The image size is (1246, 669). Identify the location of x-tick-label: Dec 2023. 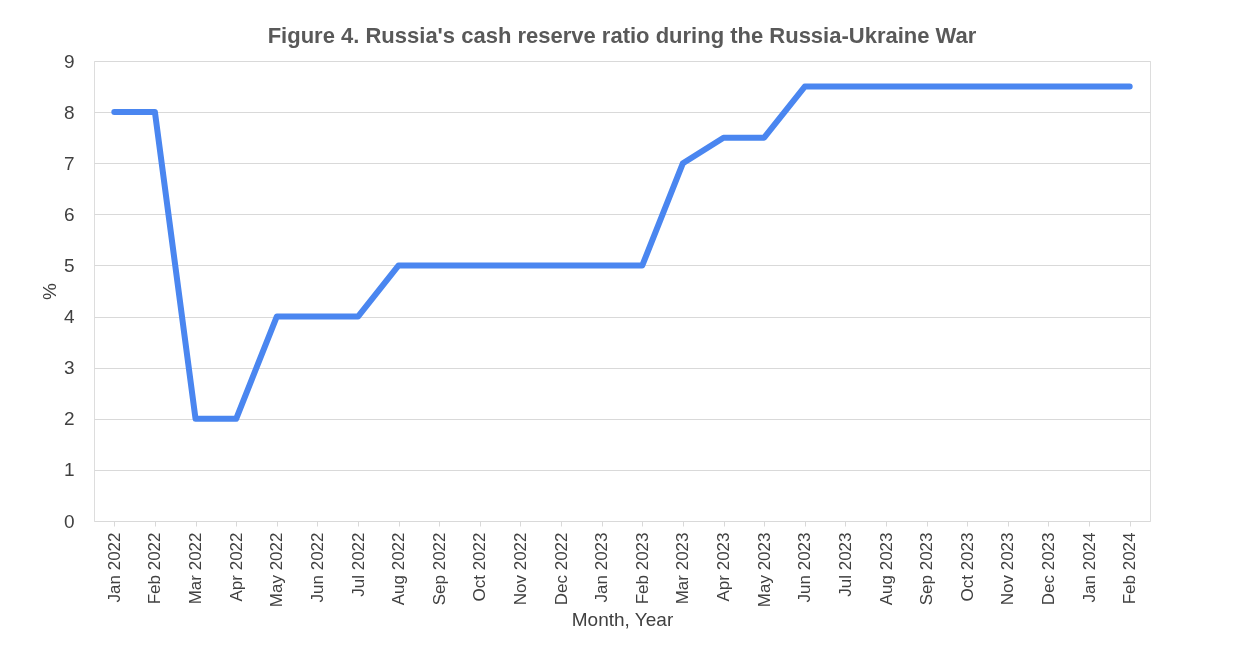
(1048, 569).